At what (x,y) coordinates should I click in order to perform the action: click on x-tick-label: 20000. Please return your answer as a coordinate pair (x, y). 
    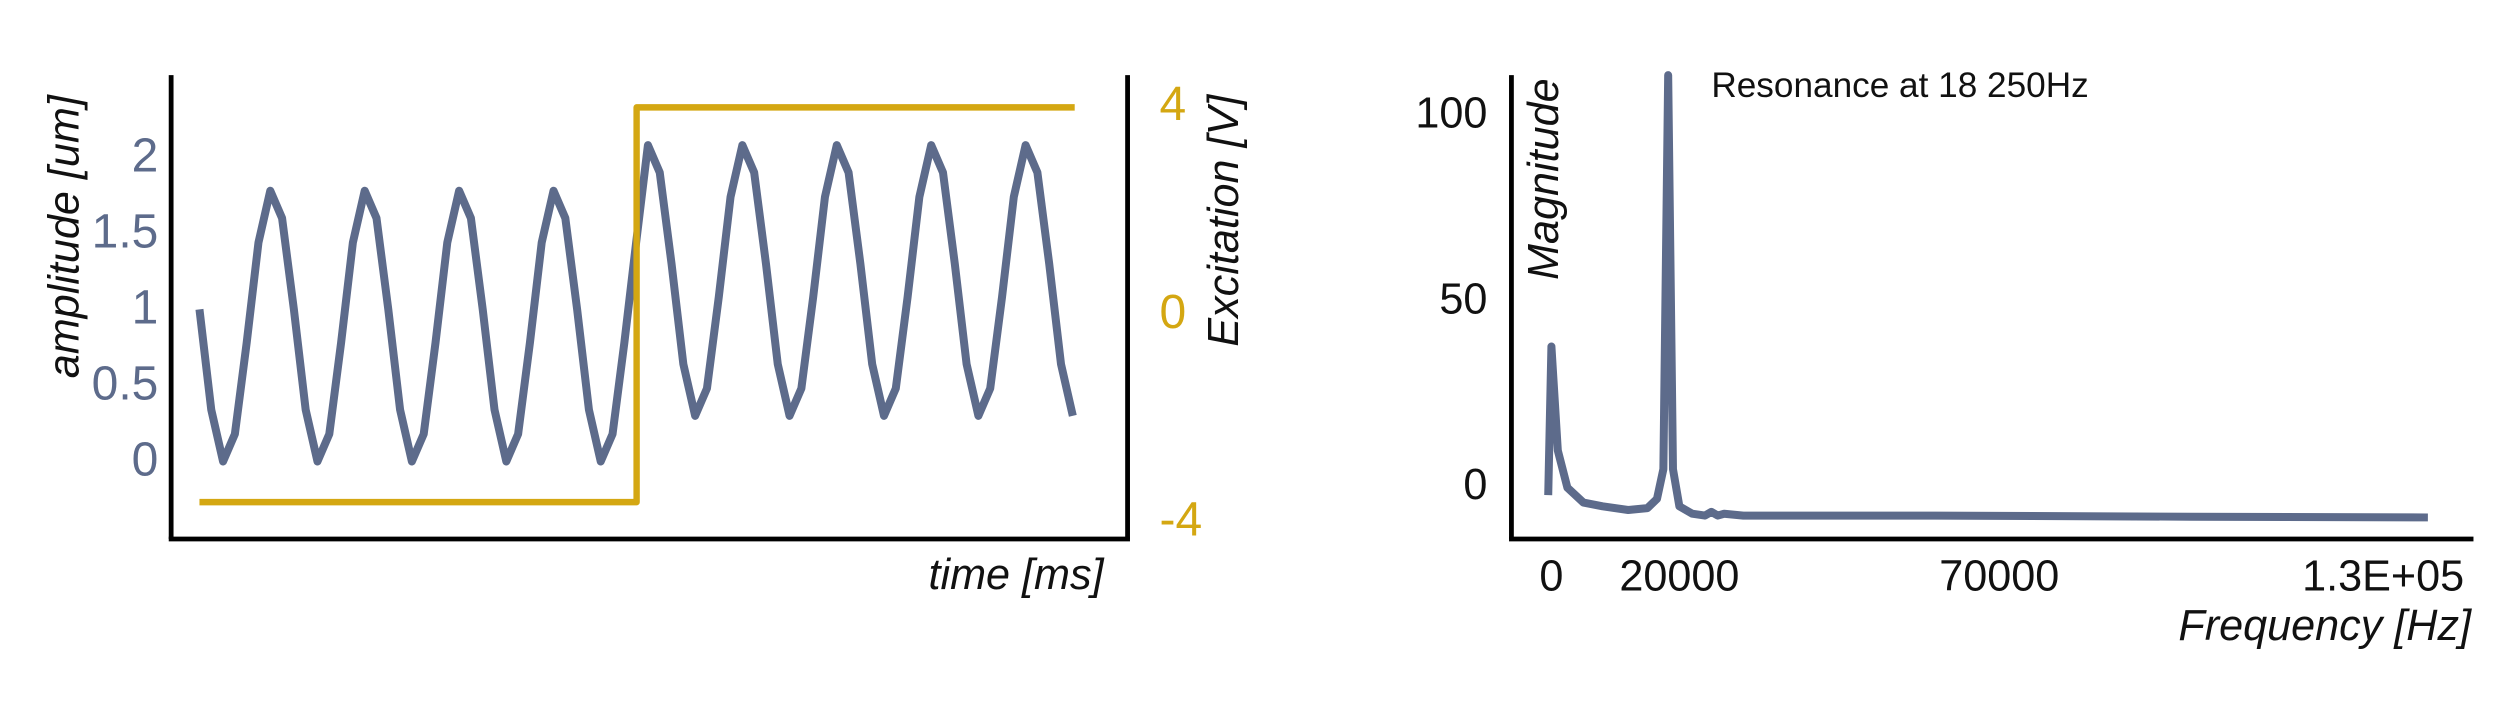
    Looking at the image, I should click on (1679, 576).